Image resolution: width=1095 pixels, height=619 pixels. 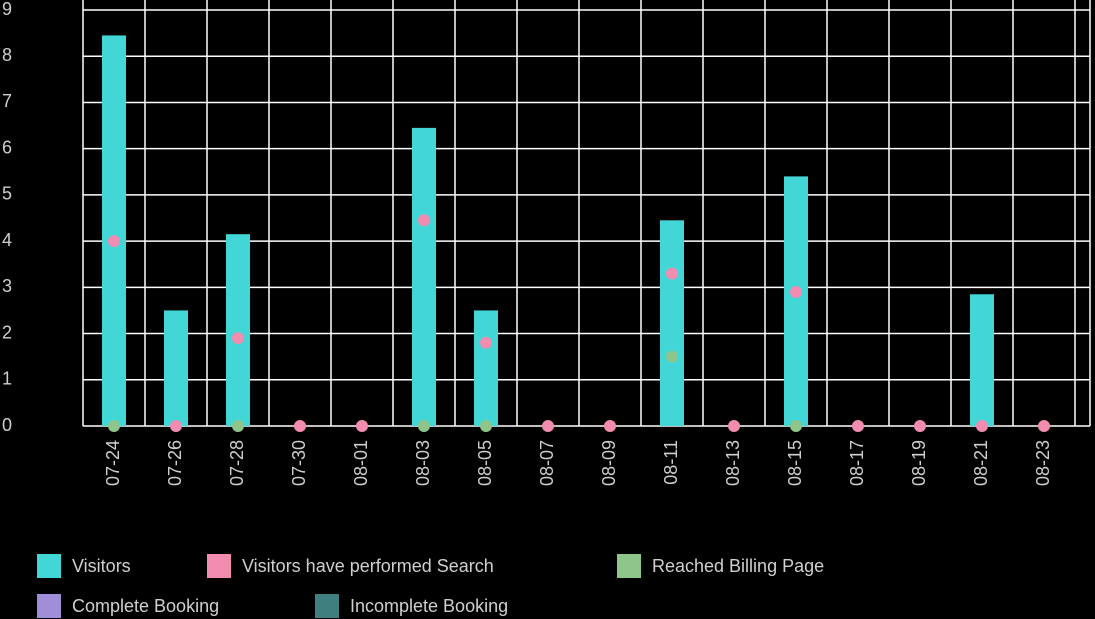 I want to click on y-tick-label: 0, so click(x=7, y=425).